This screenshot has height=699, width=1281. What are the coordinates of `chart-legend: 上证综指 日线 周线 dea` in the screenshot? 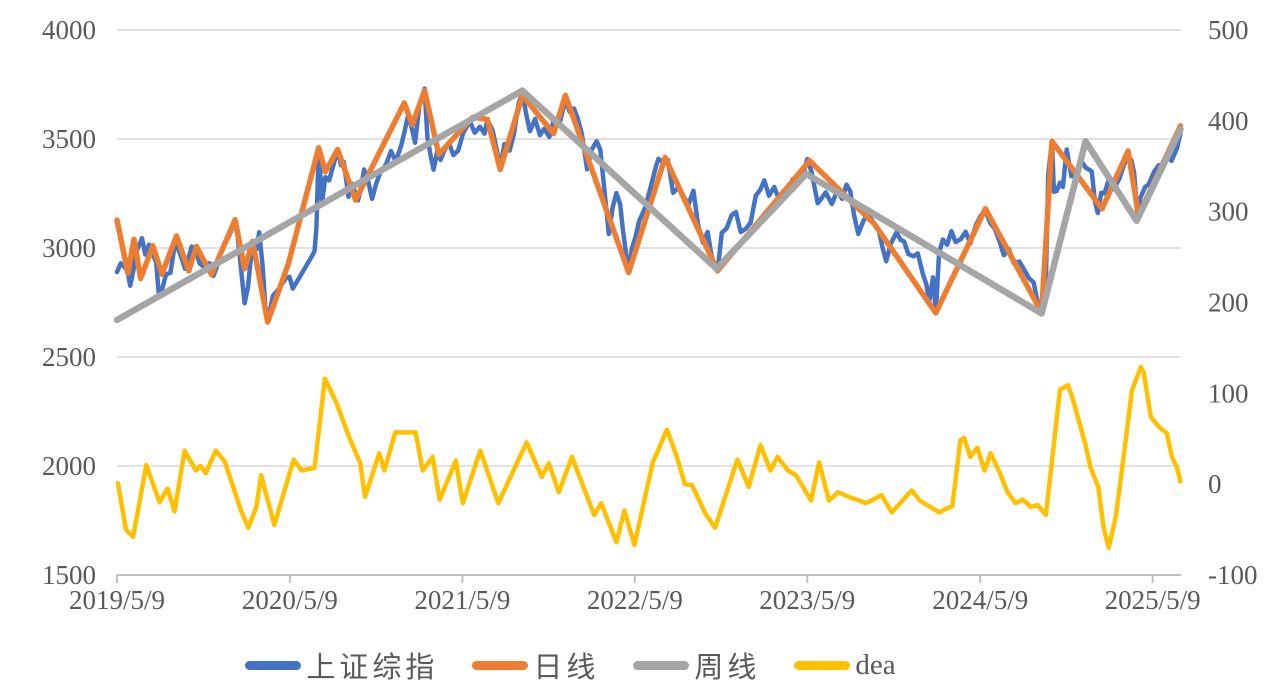 It's located at (640, 665).